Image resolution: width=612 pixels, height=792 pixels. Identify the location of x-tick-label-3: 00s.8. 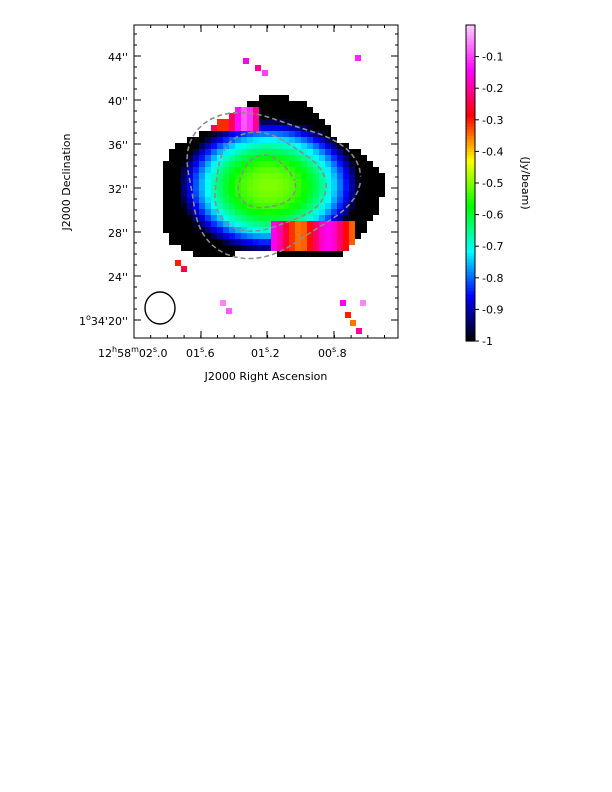
(332, 352).